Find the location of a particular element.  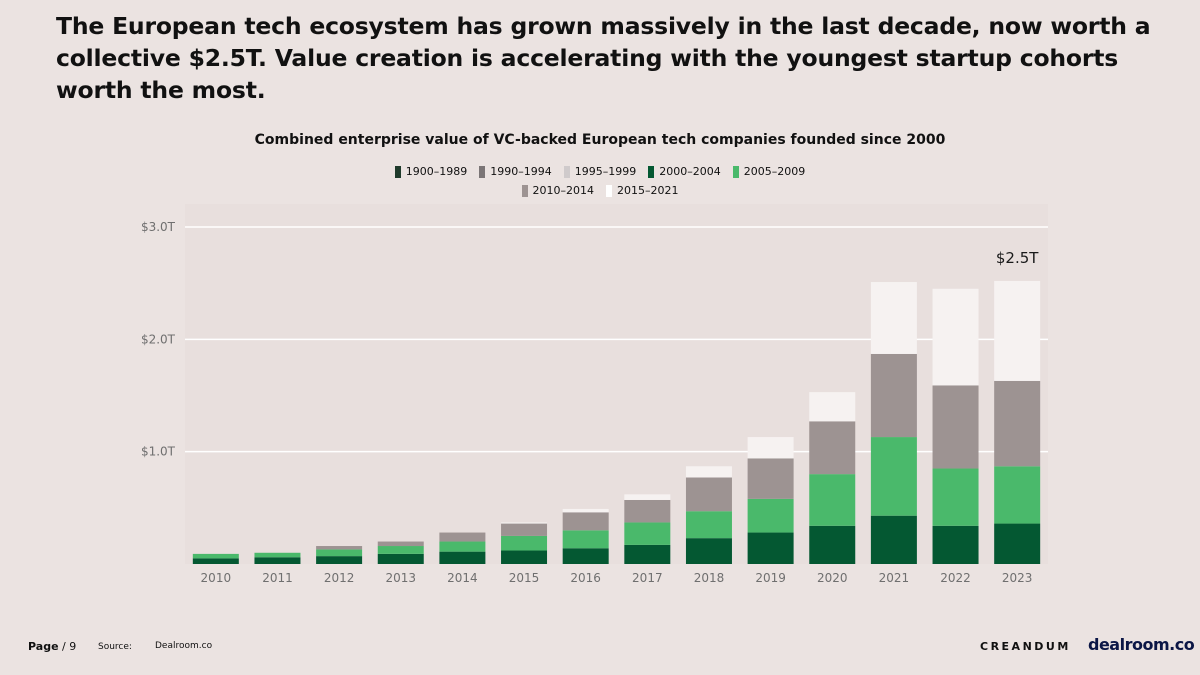

x-tick-label: 2020 is located at coordinates (832, 578).